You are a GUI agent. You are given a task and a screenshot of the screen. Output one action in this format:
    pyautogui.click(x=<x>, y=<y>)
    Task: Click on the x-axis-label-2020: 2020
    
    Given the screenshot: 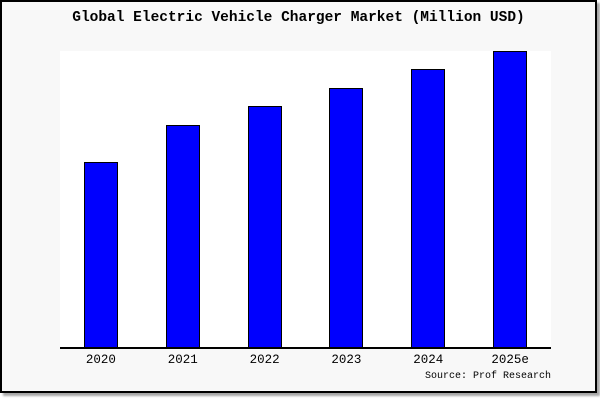 What is the action you would take?
    pyautogui.click(x=100, y=360)
    